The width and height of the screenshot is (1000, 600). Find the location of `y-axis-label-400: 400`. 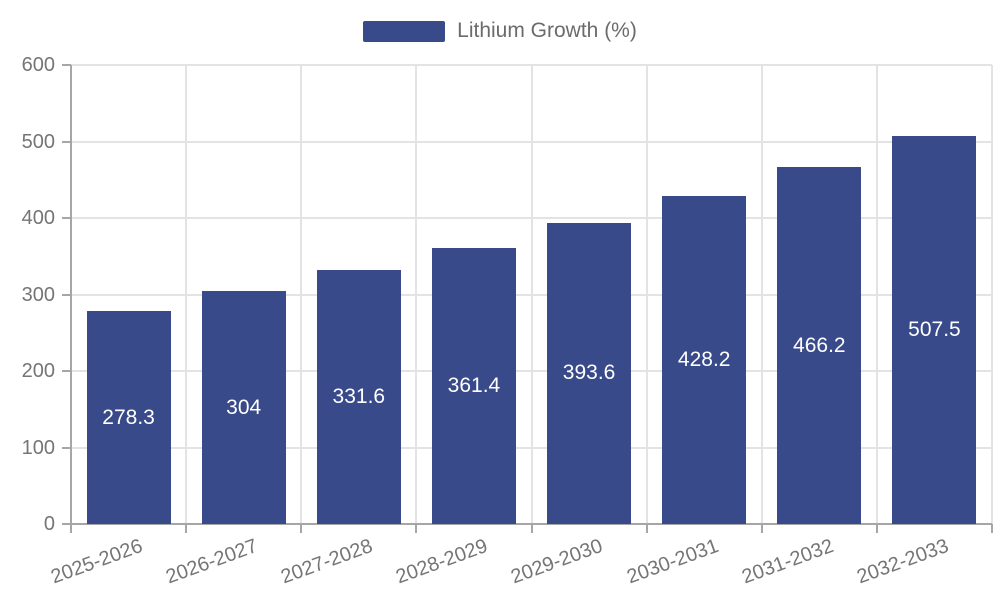

y-axis-label-400: 400 is located at coordinates (38, 218).